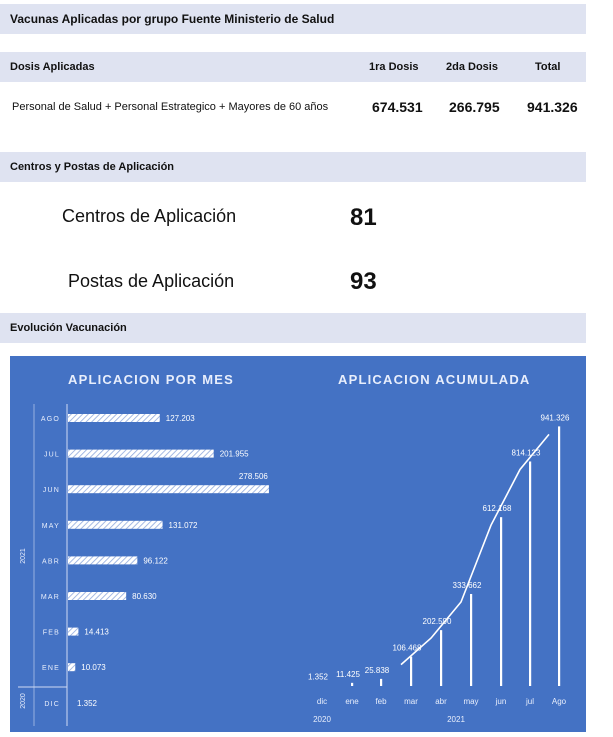 This screenshot has height=737, width=613. What do you see at coordinates (552, 107) in the screenshot?
I see `total-value: 941.326` at bounding box center [552, 107].